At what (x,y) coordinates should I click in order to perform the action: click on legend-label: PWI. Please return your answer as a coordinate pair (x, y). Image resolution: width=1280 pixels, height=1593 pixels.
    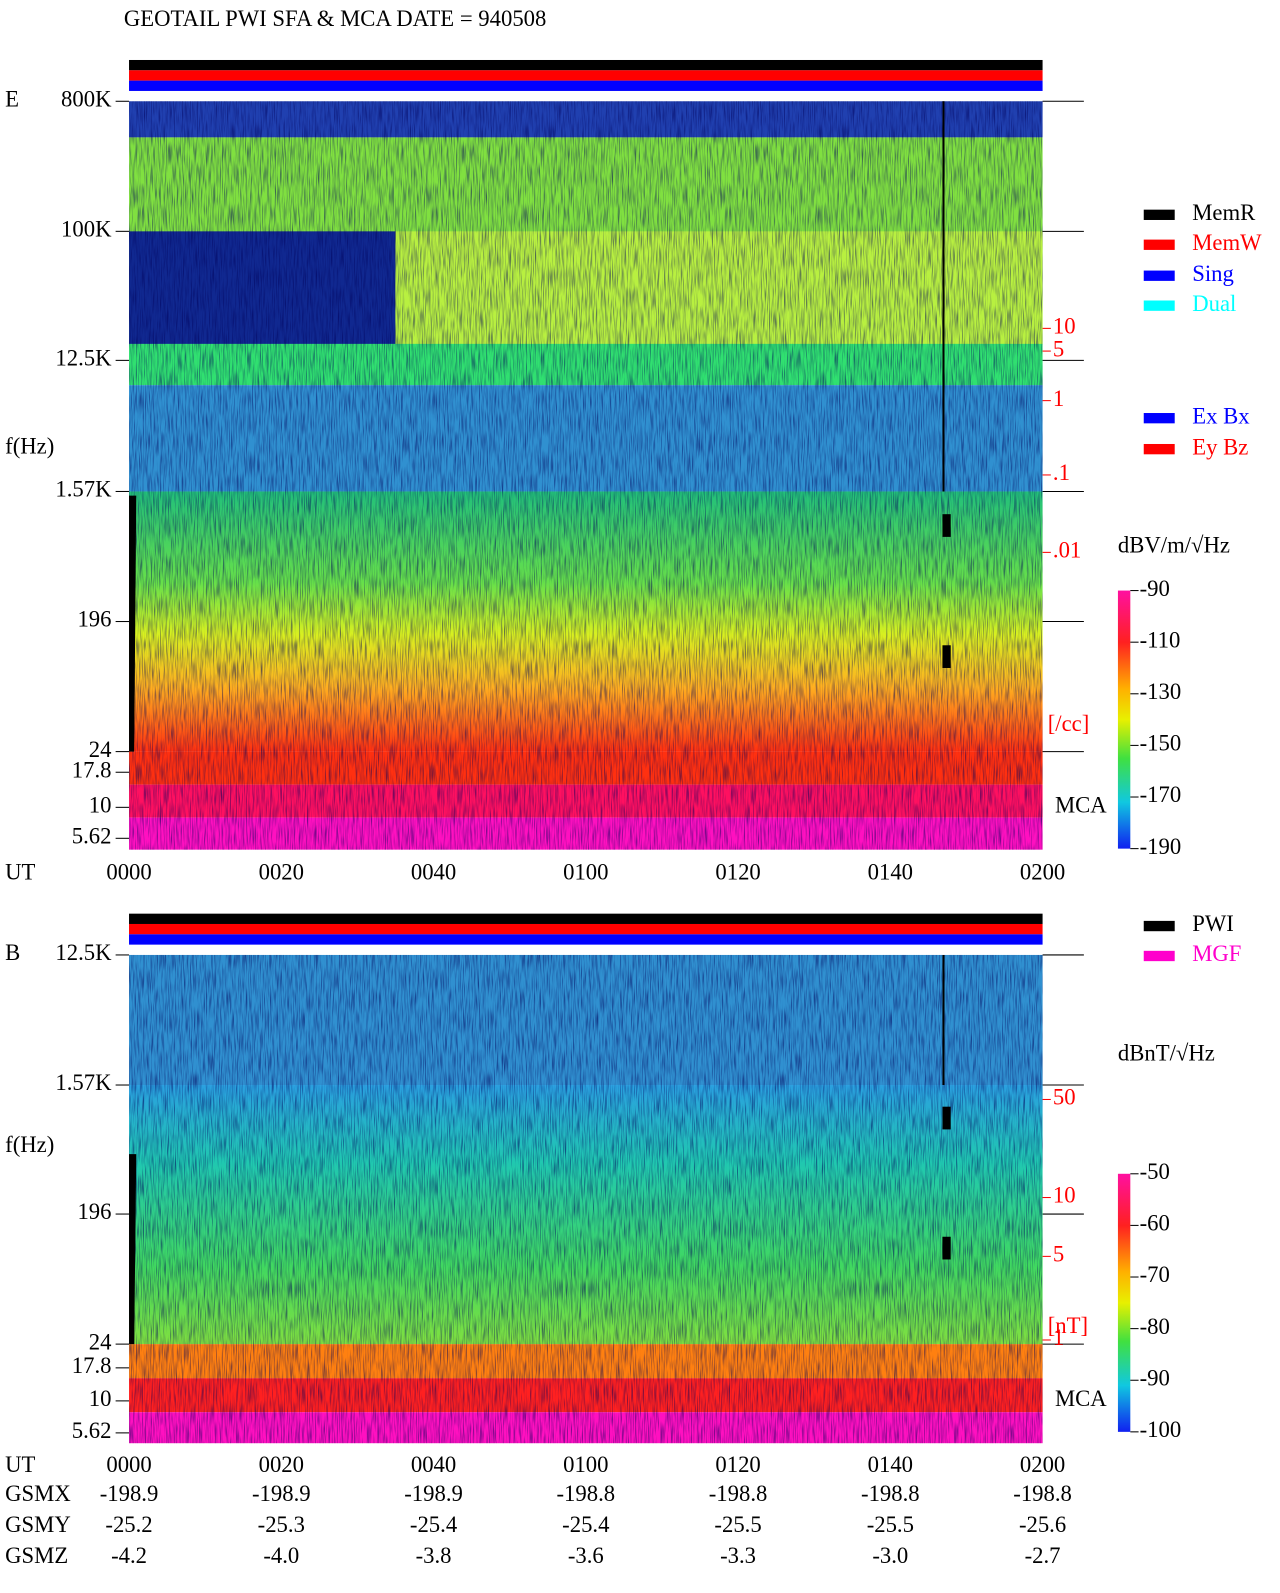
    Looking at the image, I should click on (1213, 923).